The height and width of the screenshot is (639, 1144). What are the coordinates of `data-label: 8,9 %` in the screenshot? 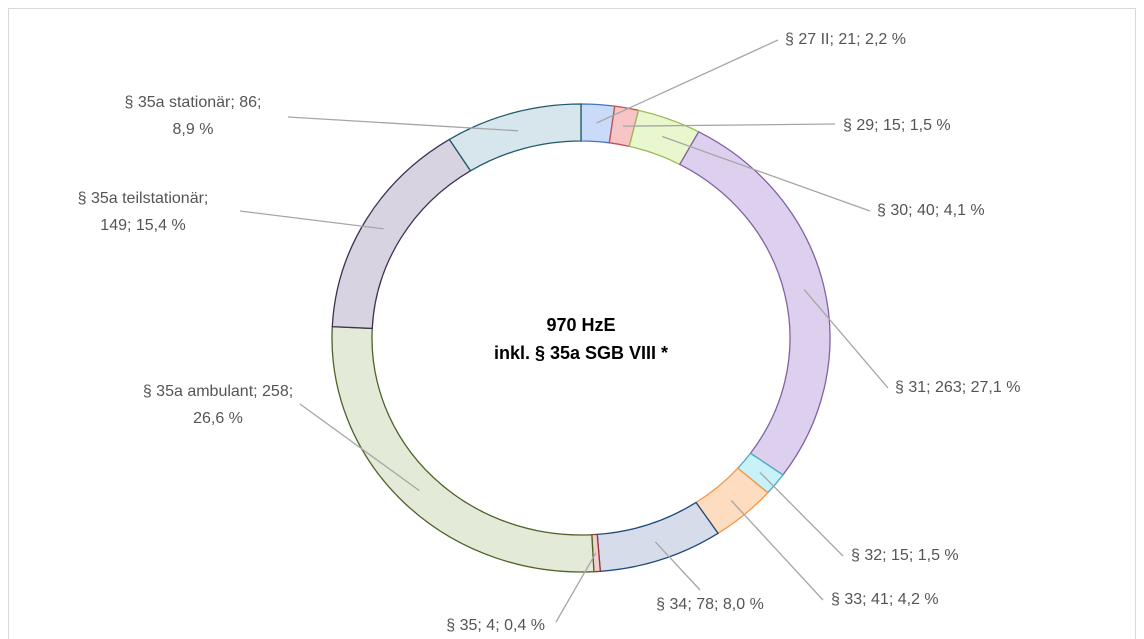 It's located at (193, 129).